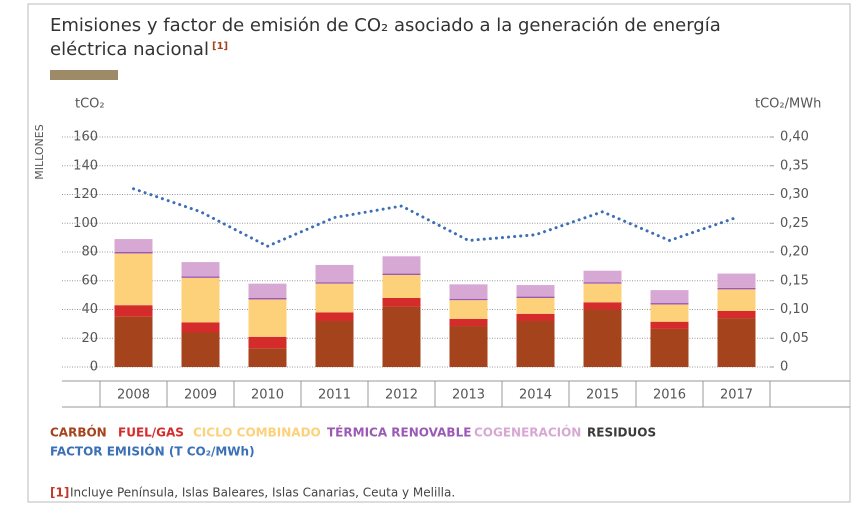  Describe the element at coordinates (602, 395) in the screenshot. I see `x-tick-label: 2015` at that location.